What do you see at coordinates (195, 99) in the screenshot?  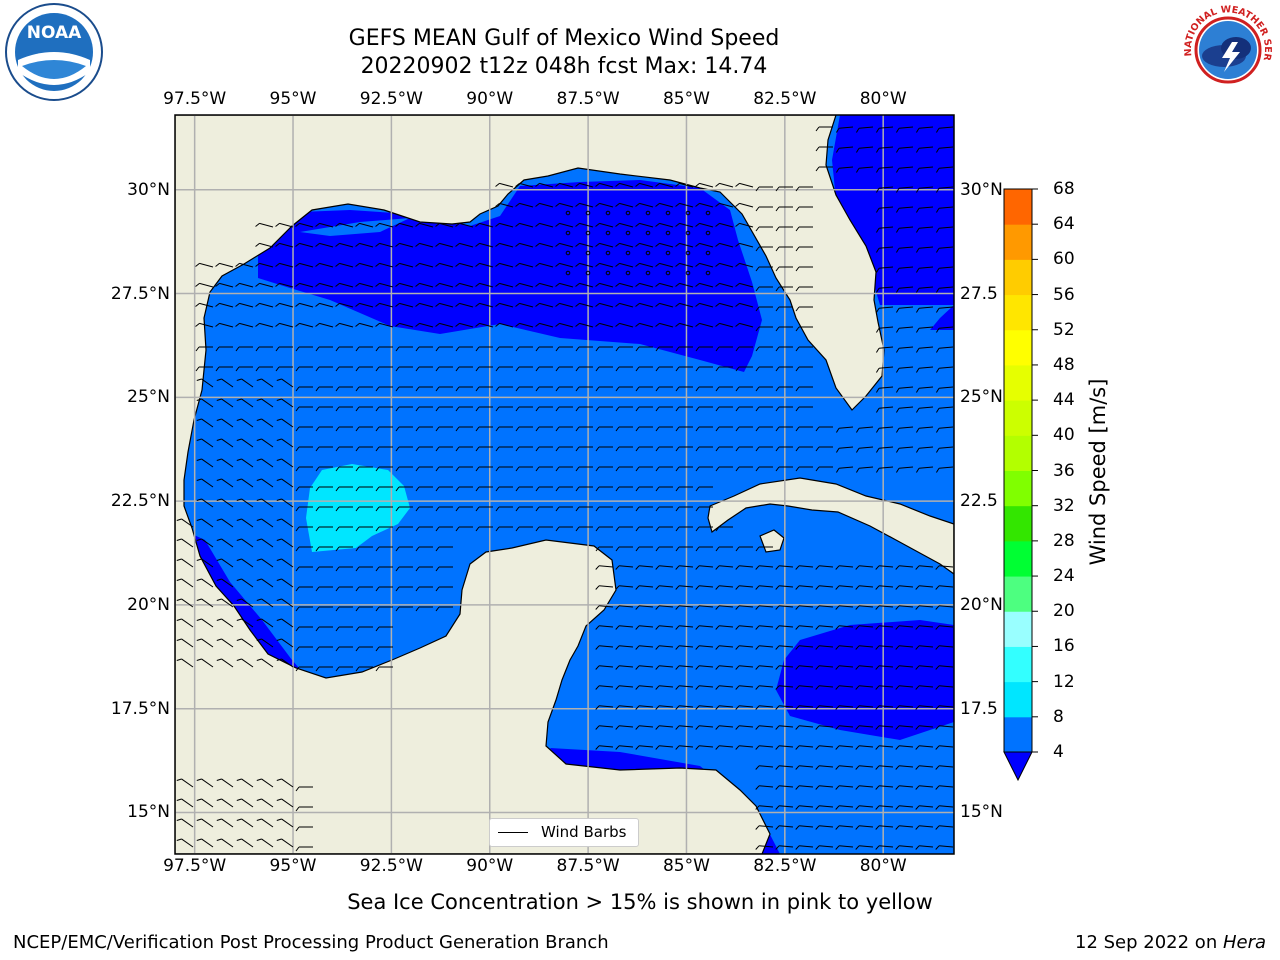 I see `lon-tick-label: 97.5°W` at bounding box center [195, 99].